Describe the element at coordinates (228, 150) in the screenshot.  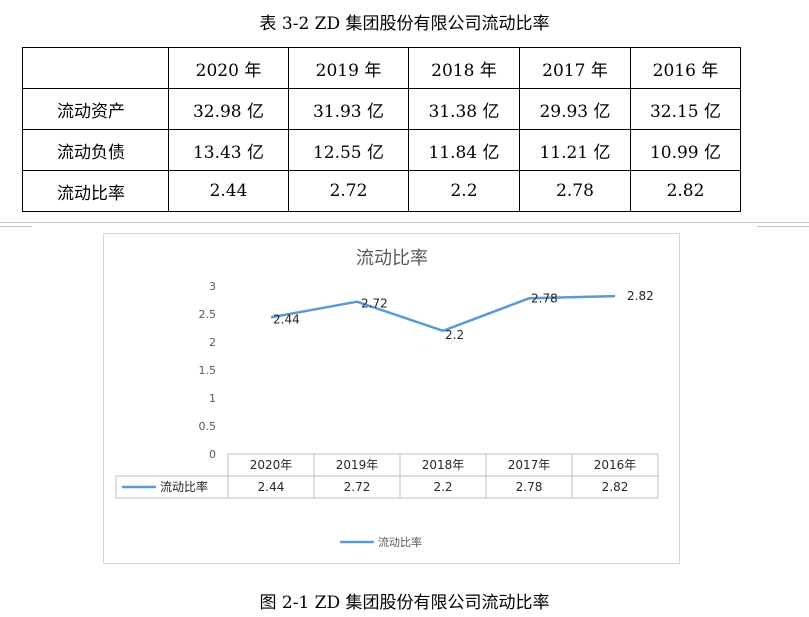
I see `table-cell: 13.43 亿` at that location.